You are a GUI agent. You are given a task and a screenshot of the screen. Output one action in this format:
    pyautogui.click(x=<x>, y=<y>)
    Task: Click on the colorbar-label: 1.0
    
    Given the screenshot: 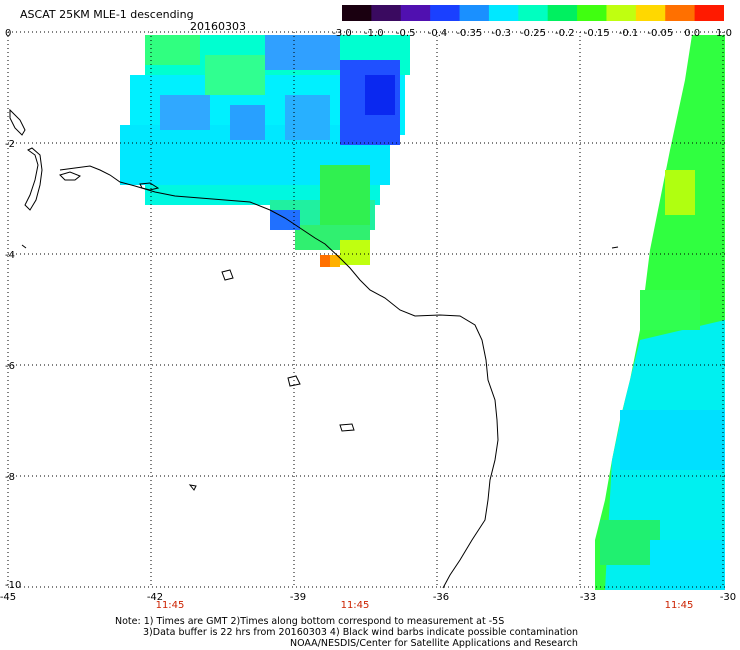 What is the action you would take?
    pyautogui.click(x=724, y=33)
    